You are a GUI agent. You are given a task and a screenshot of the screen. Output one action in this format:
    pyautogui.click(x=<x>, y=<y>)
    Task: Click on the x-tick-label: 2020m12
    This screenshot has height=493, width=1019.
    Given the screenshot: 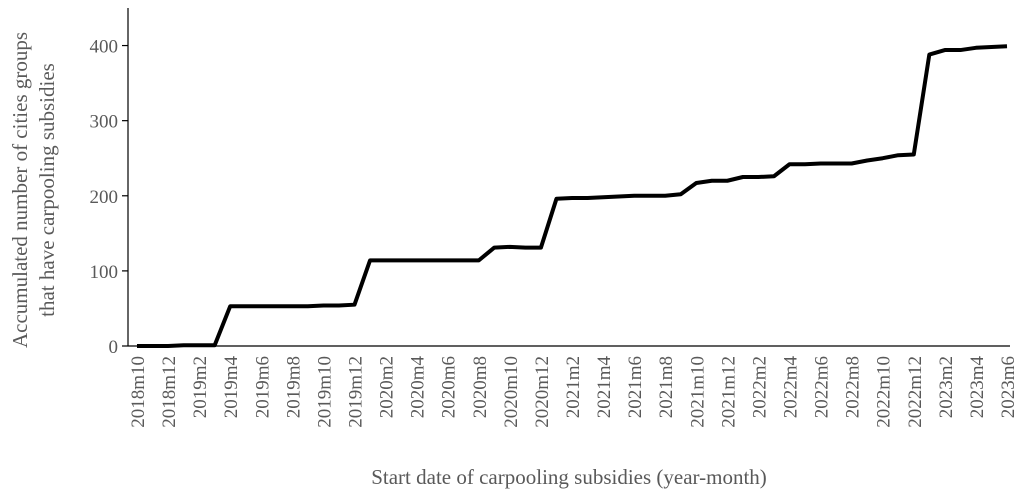 What is the action you would take?
    pyautogui.click(x=542, y=392)
    